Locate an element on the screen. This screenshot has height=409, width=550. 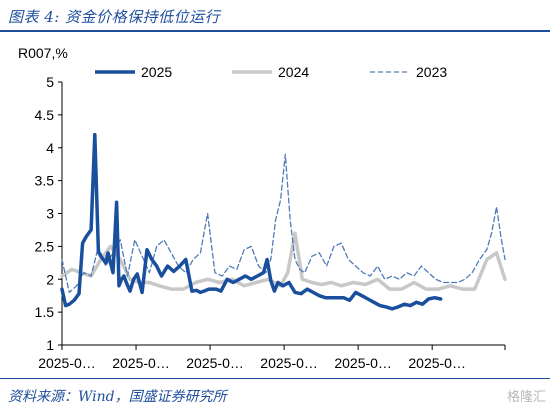
legend-label-2025: 2025 is located at coordinates (156, 72).